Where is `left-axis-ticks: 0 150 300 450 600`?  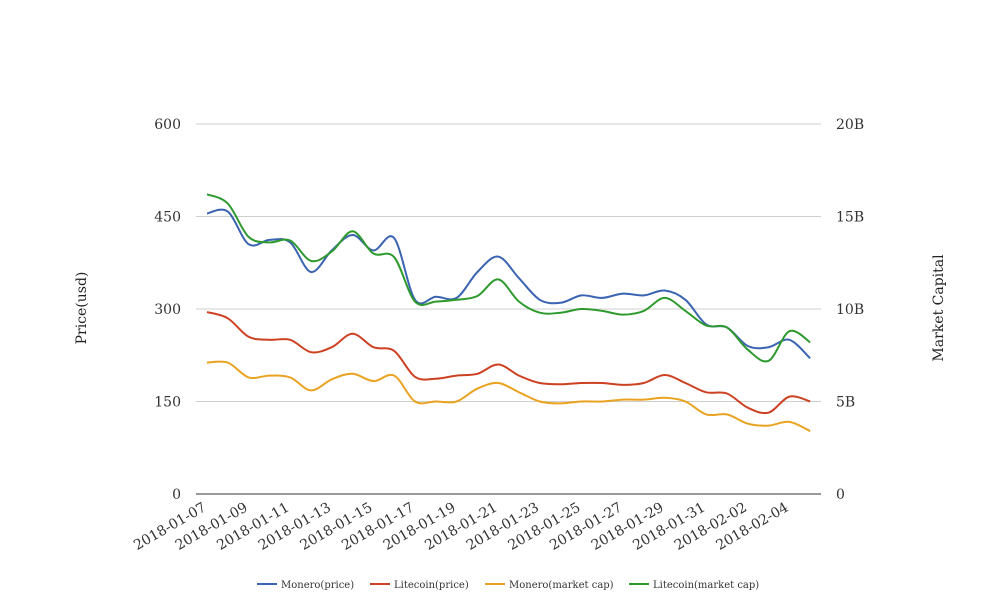 left-axis-ticks: 0 150 300 450 600 is located at coordinates (167, 310).